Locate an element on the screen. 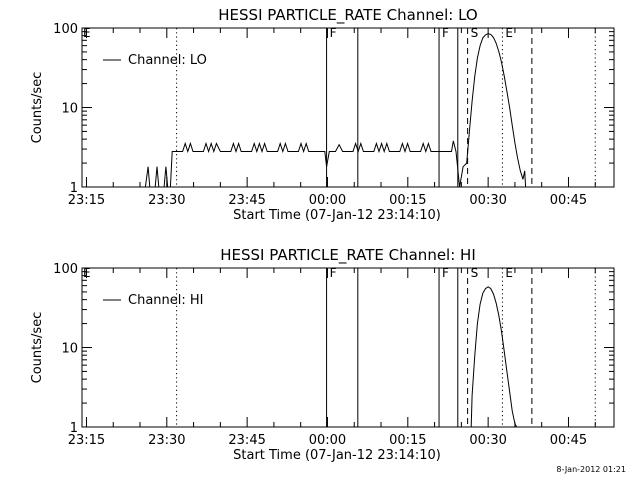  legend-label: Channel: LO is located at coordinates (167, 60).